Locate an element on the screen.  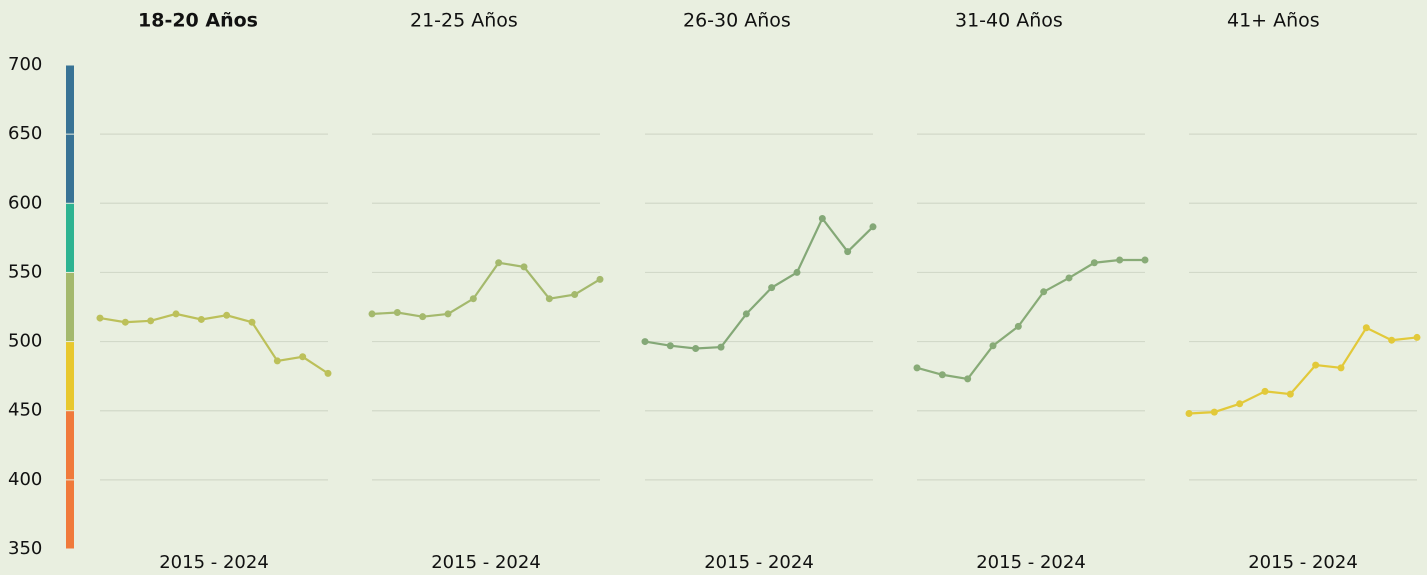
y-tick-label: 600 is located at coordinates (25, 202).